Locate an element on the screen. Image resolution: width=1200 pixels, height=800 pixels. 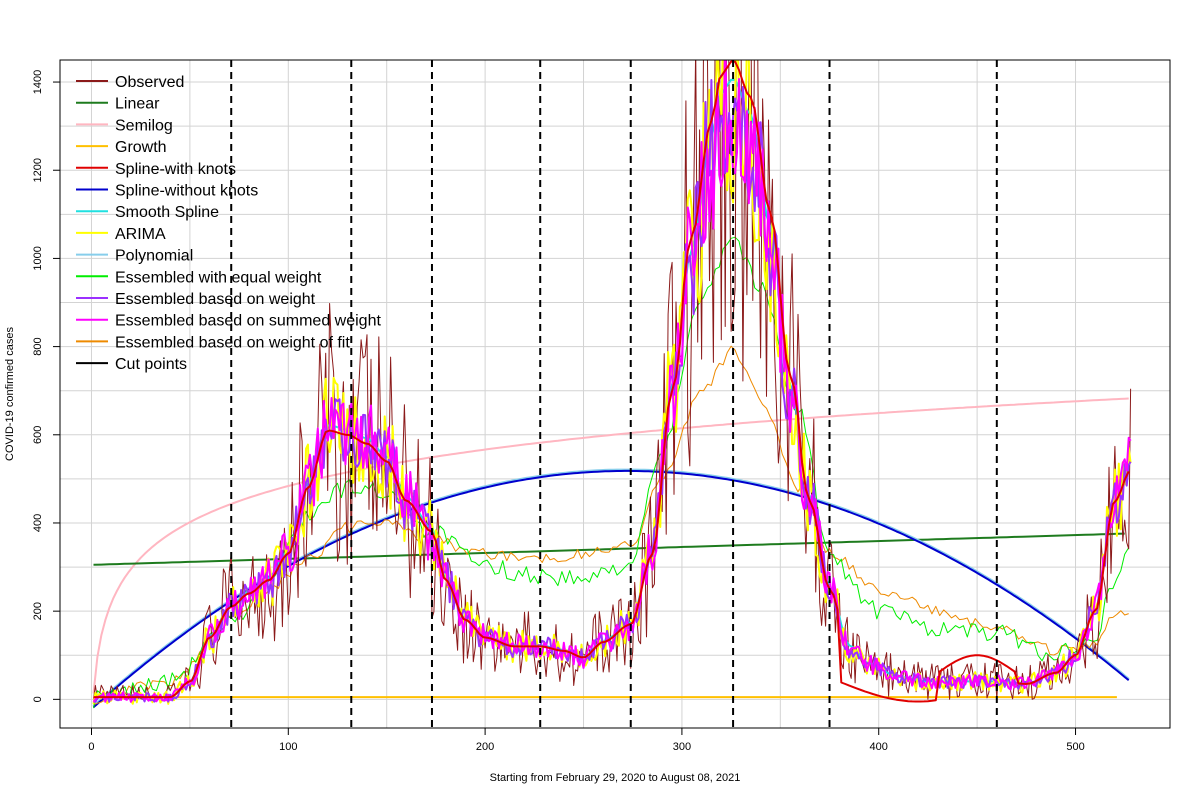
x-tick-label: 100 is located at coordinates (288, 747).